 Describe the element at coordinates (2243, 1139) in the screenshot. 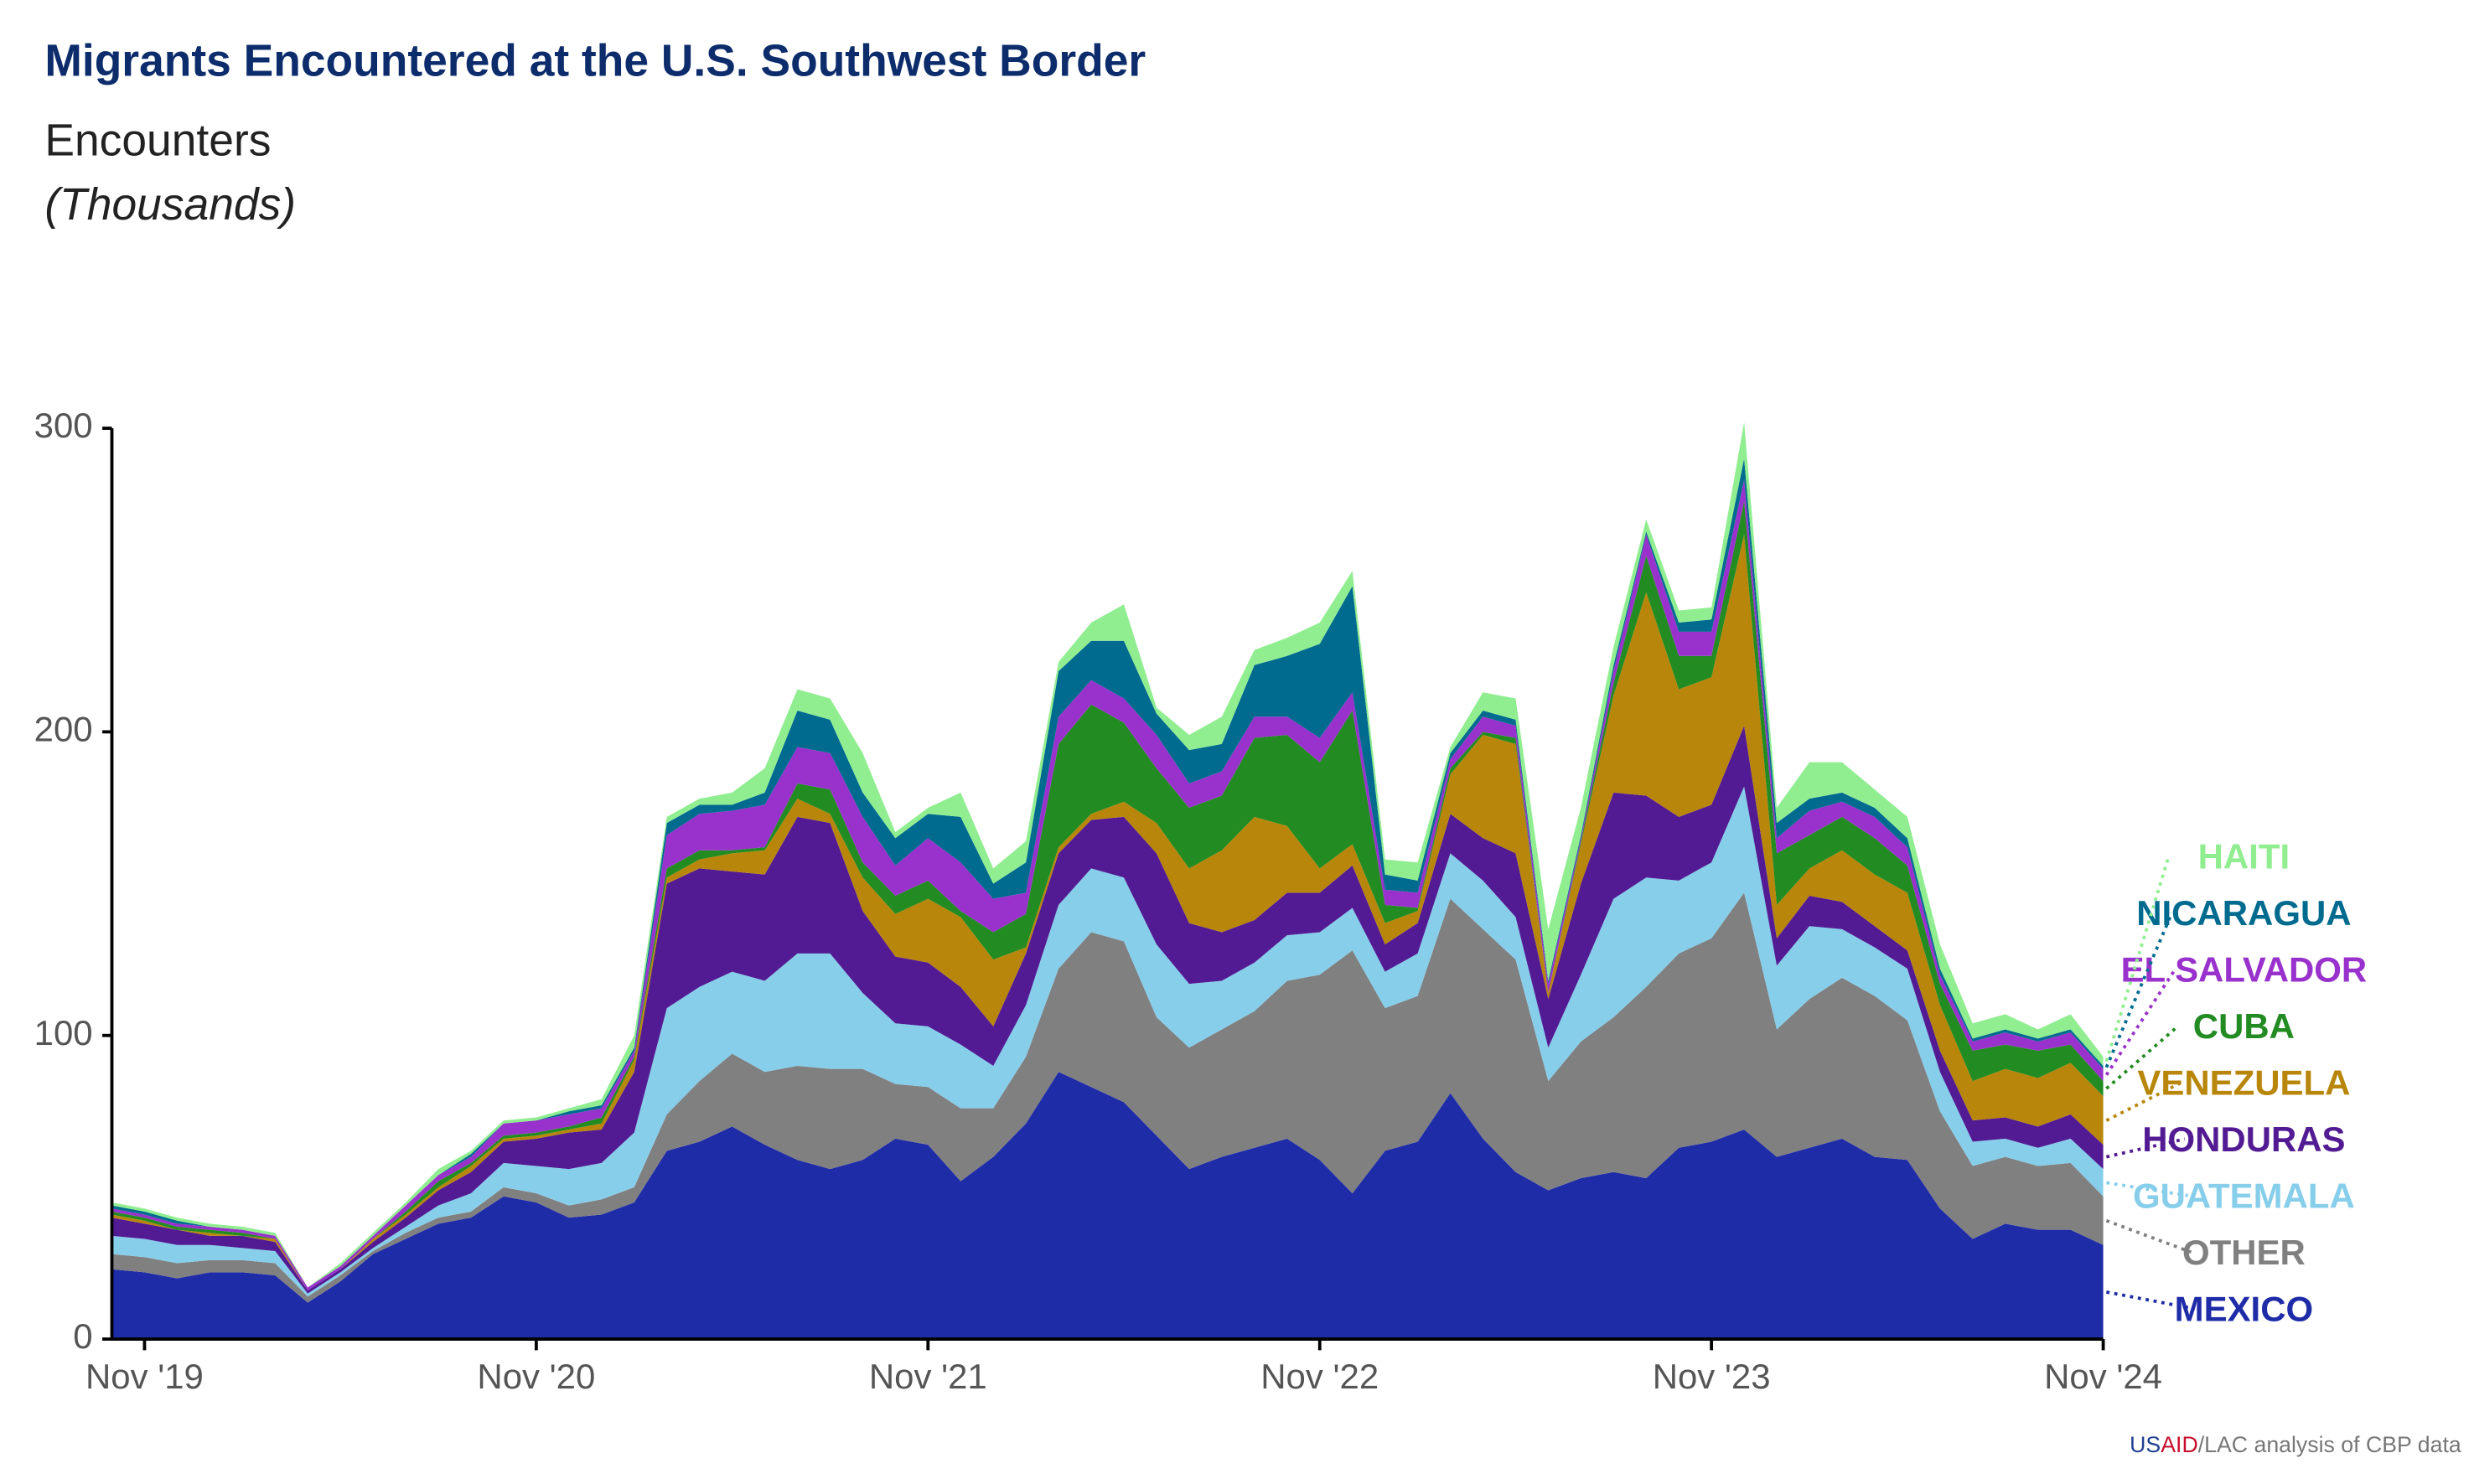

I see `series-label: HONDURAS` at that location.